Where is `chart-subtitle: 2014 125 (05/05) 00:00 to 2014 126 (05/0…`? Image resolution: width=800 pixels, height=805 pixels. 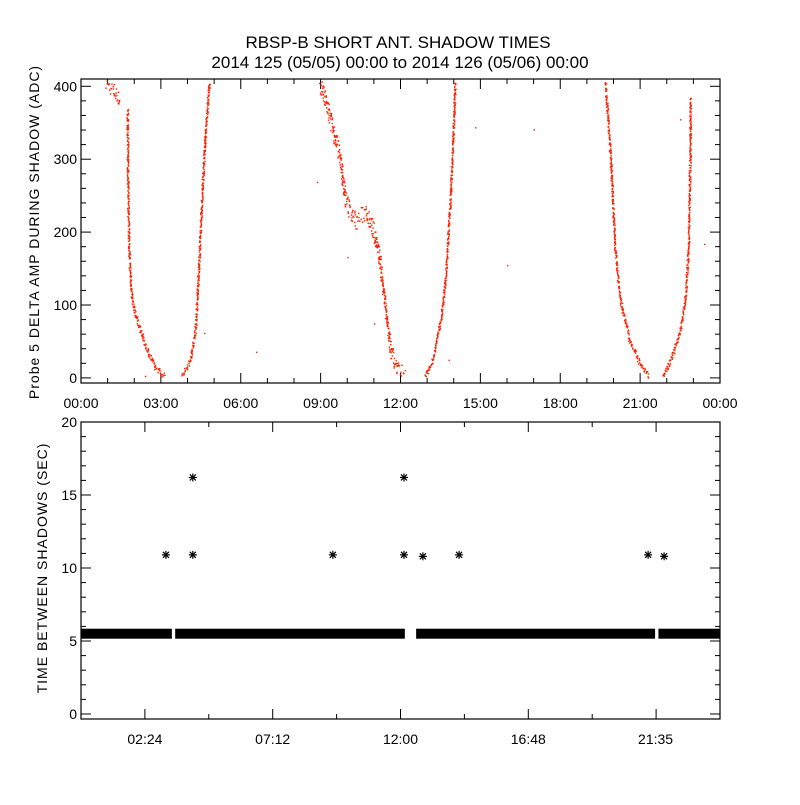
chart-subtitle: 2014 125 (05/05) 00:00 to 2014 126 (05/0… is located at coordinates (399, 62).